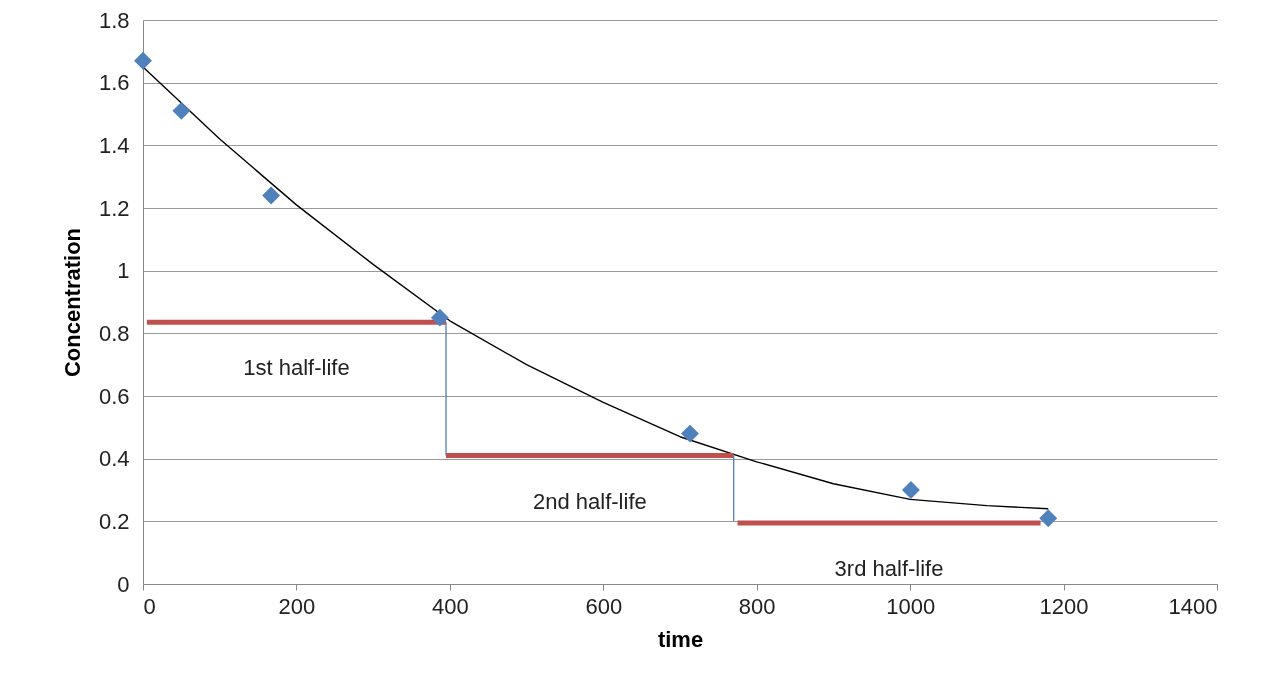 This screenshot has width=1278, height=696. Describe the element at coordinates (72, 302) in the screenshot. I see `y-axis-title: Concentration` at that location.